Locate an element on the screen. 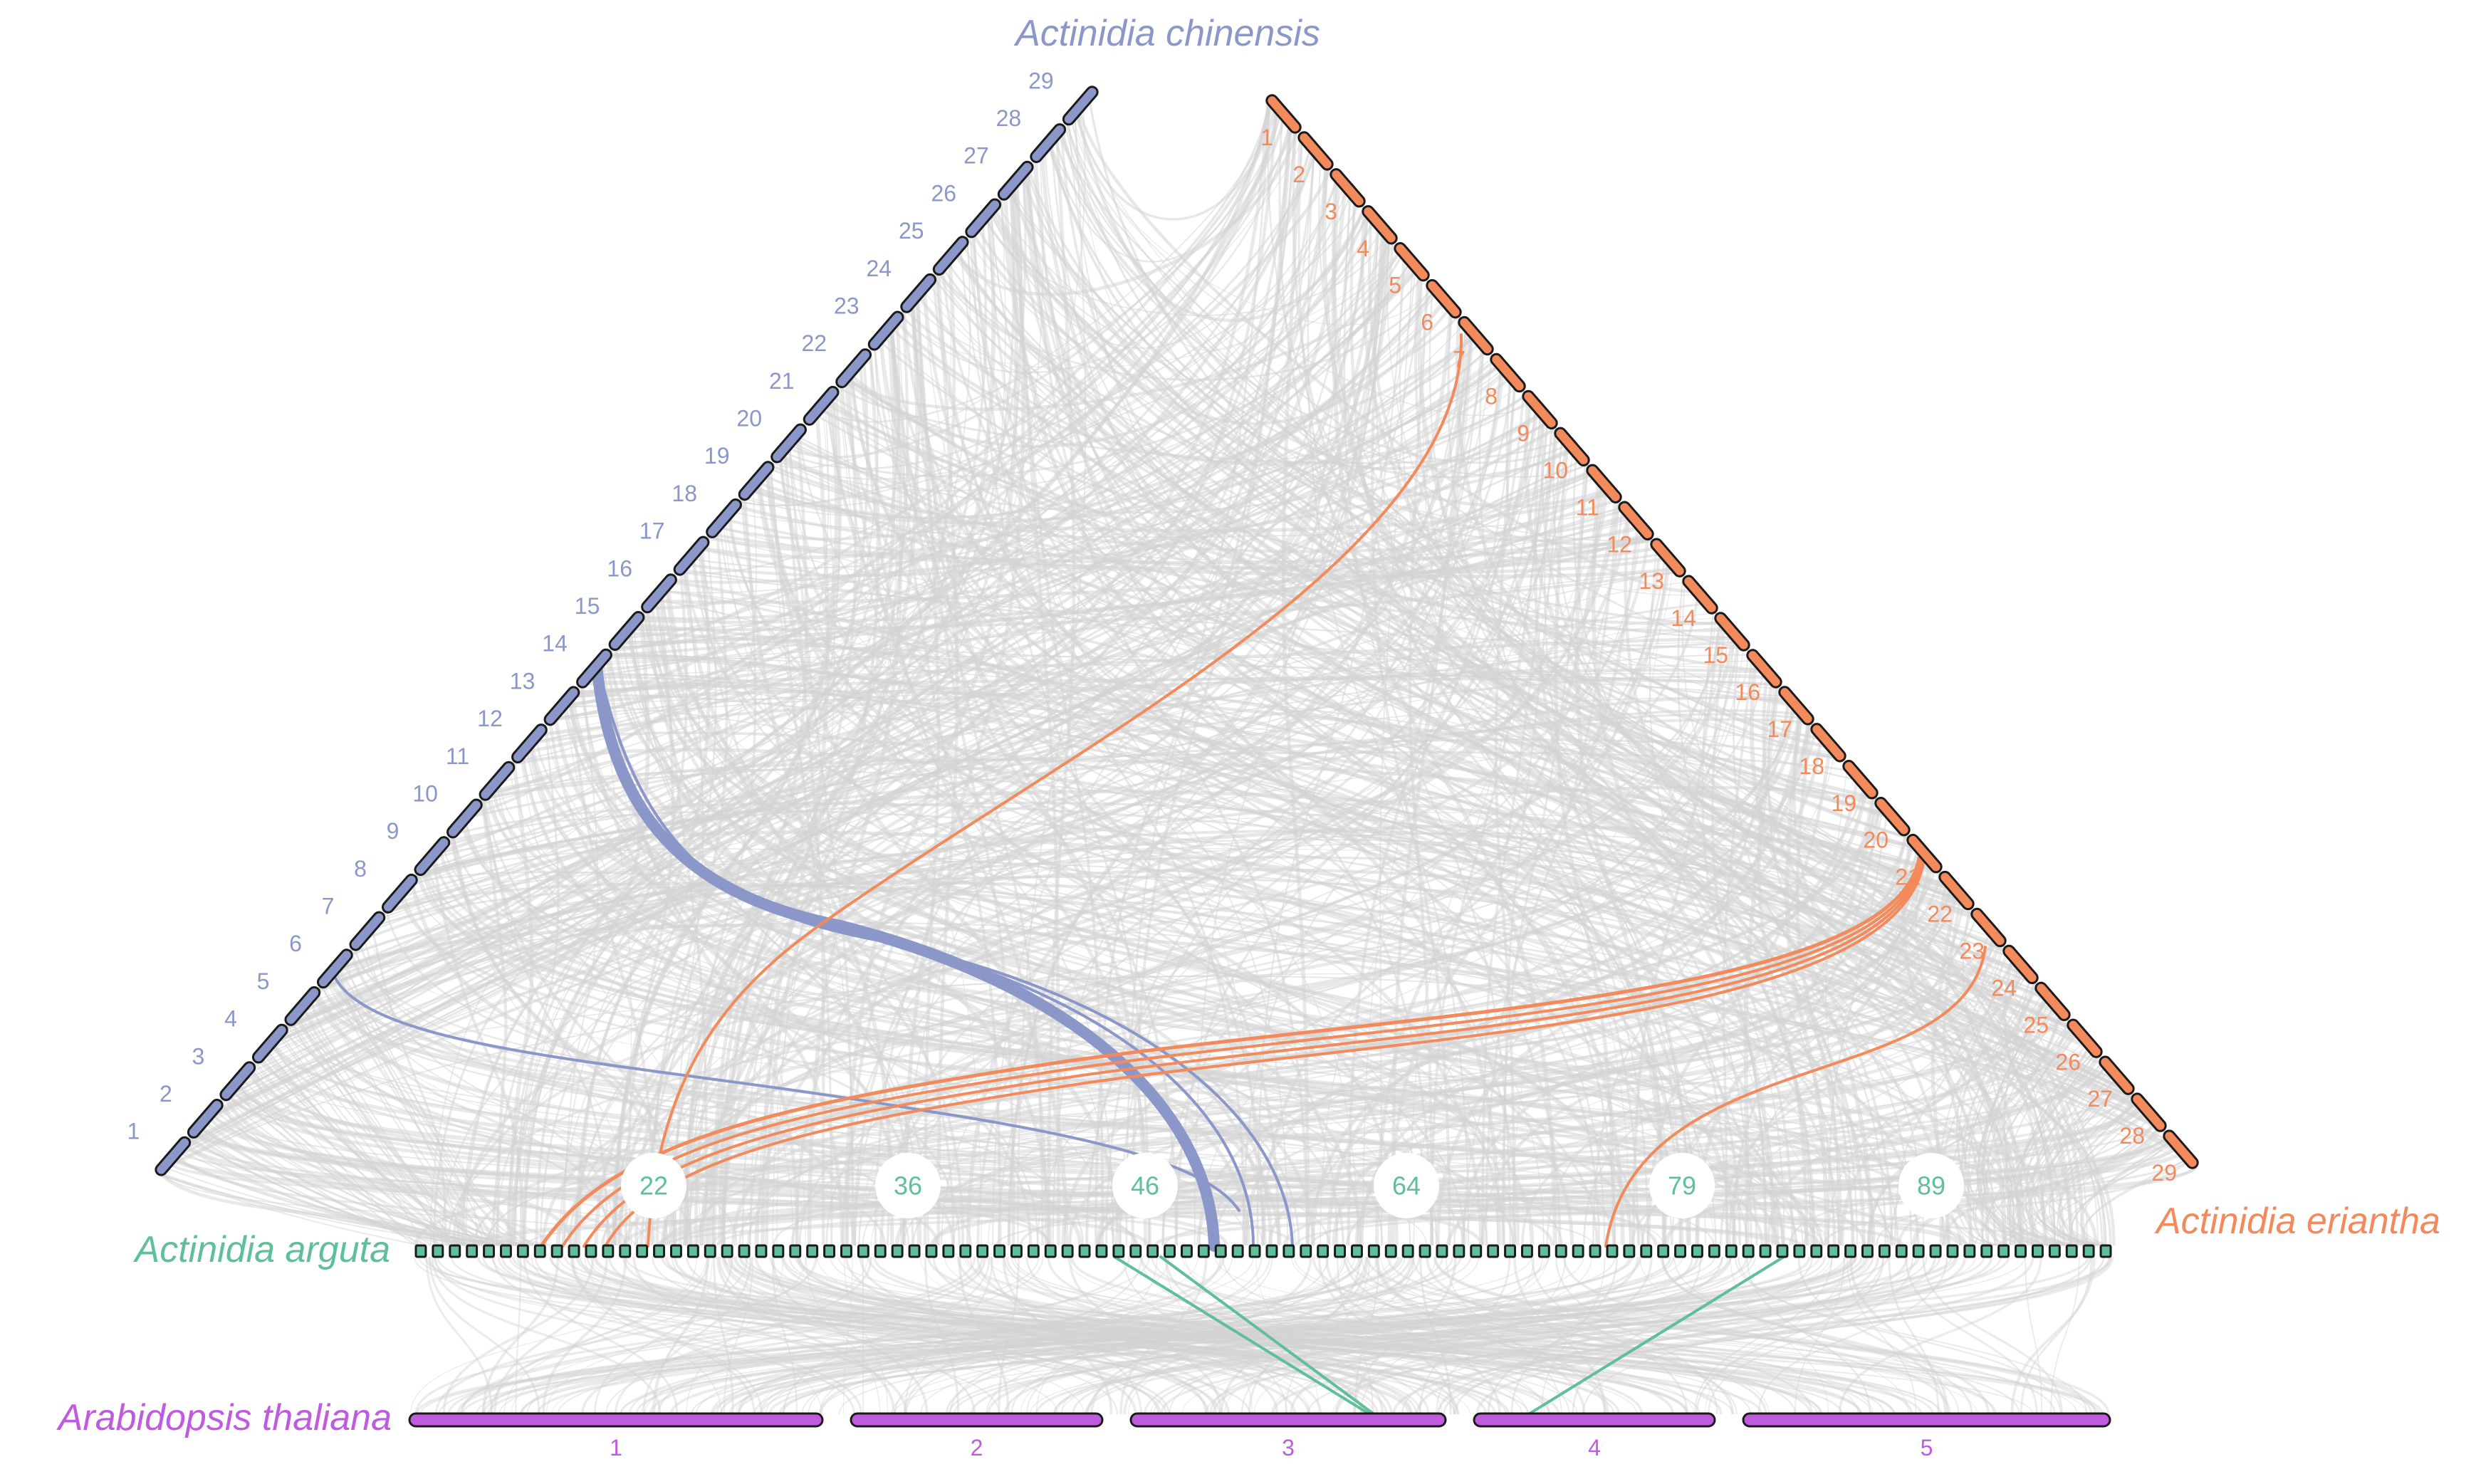 Image resolution: width=2471 pixels, height=1484 pixels. marker-bubble-label: 79 is located at coordinates (1682, 1186).